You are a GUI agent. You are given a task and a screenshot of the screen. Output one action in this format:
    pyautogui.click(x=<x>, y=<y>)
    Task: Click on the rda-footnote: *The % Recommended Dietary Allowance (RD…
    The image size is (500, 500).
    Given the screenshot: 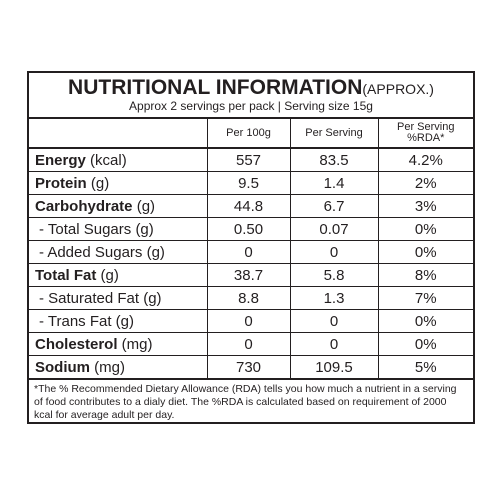 What is the action you would take?
    pyautogui.click(x=245, y=402)
    